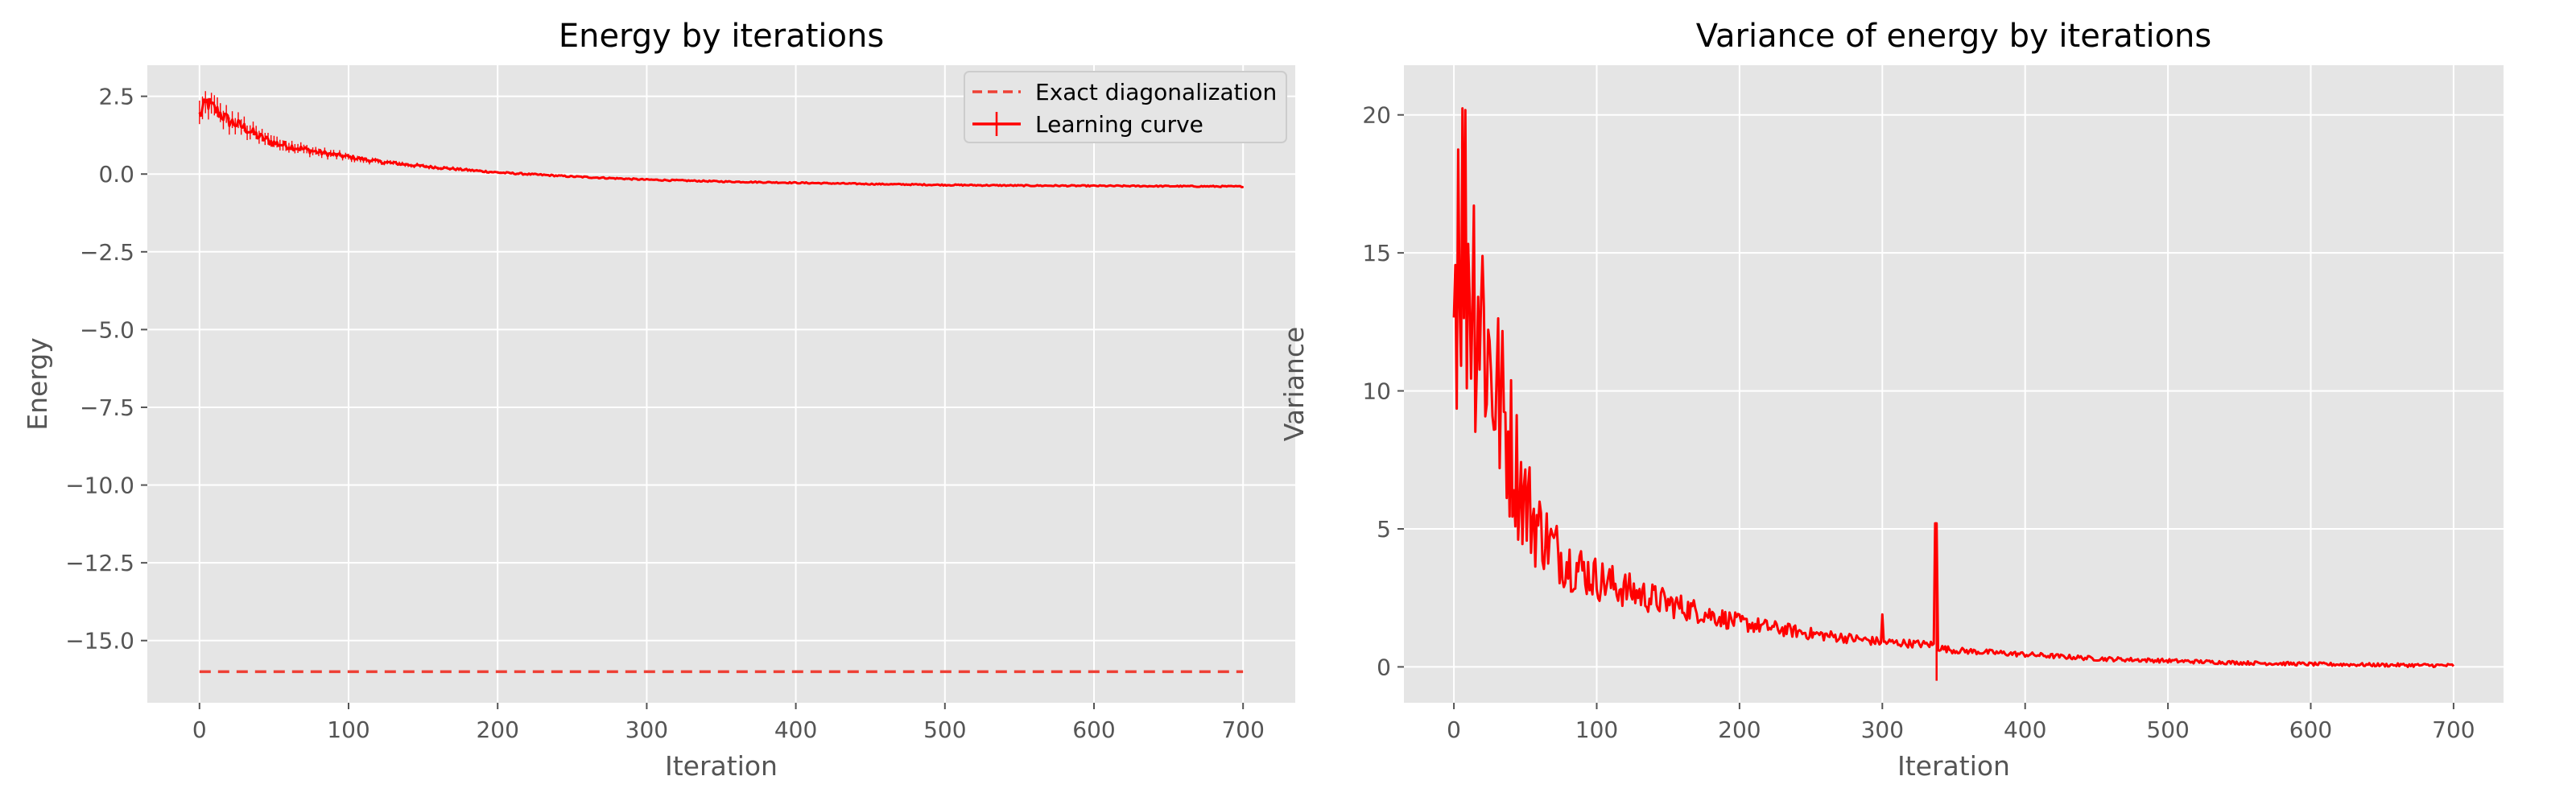  I want to click on y-tick-label: −10.0, so click(99, 486).